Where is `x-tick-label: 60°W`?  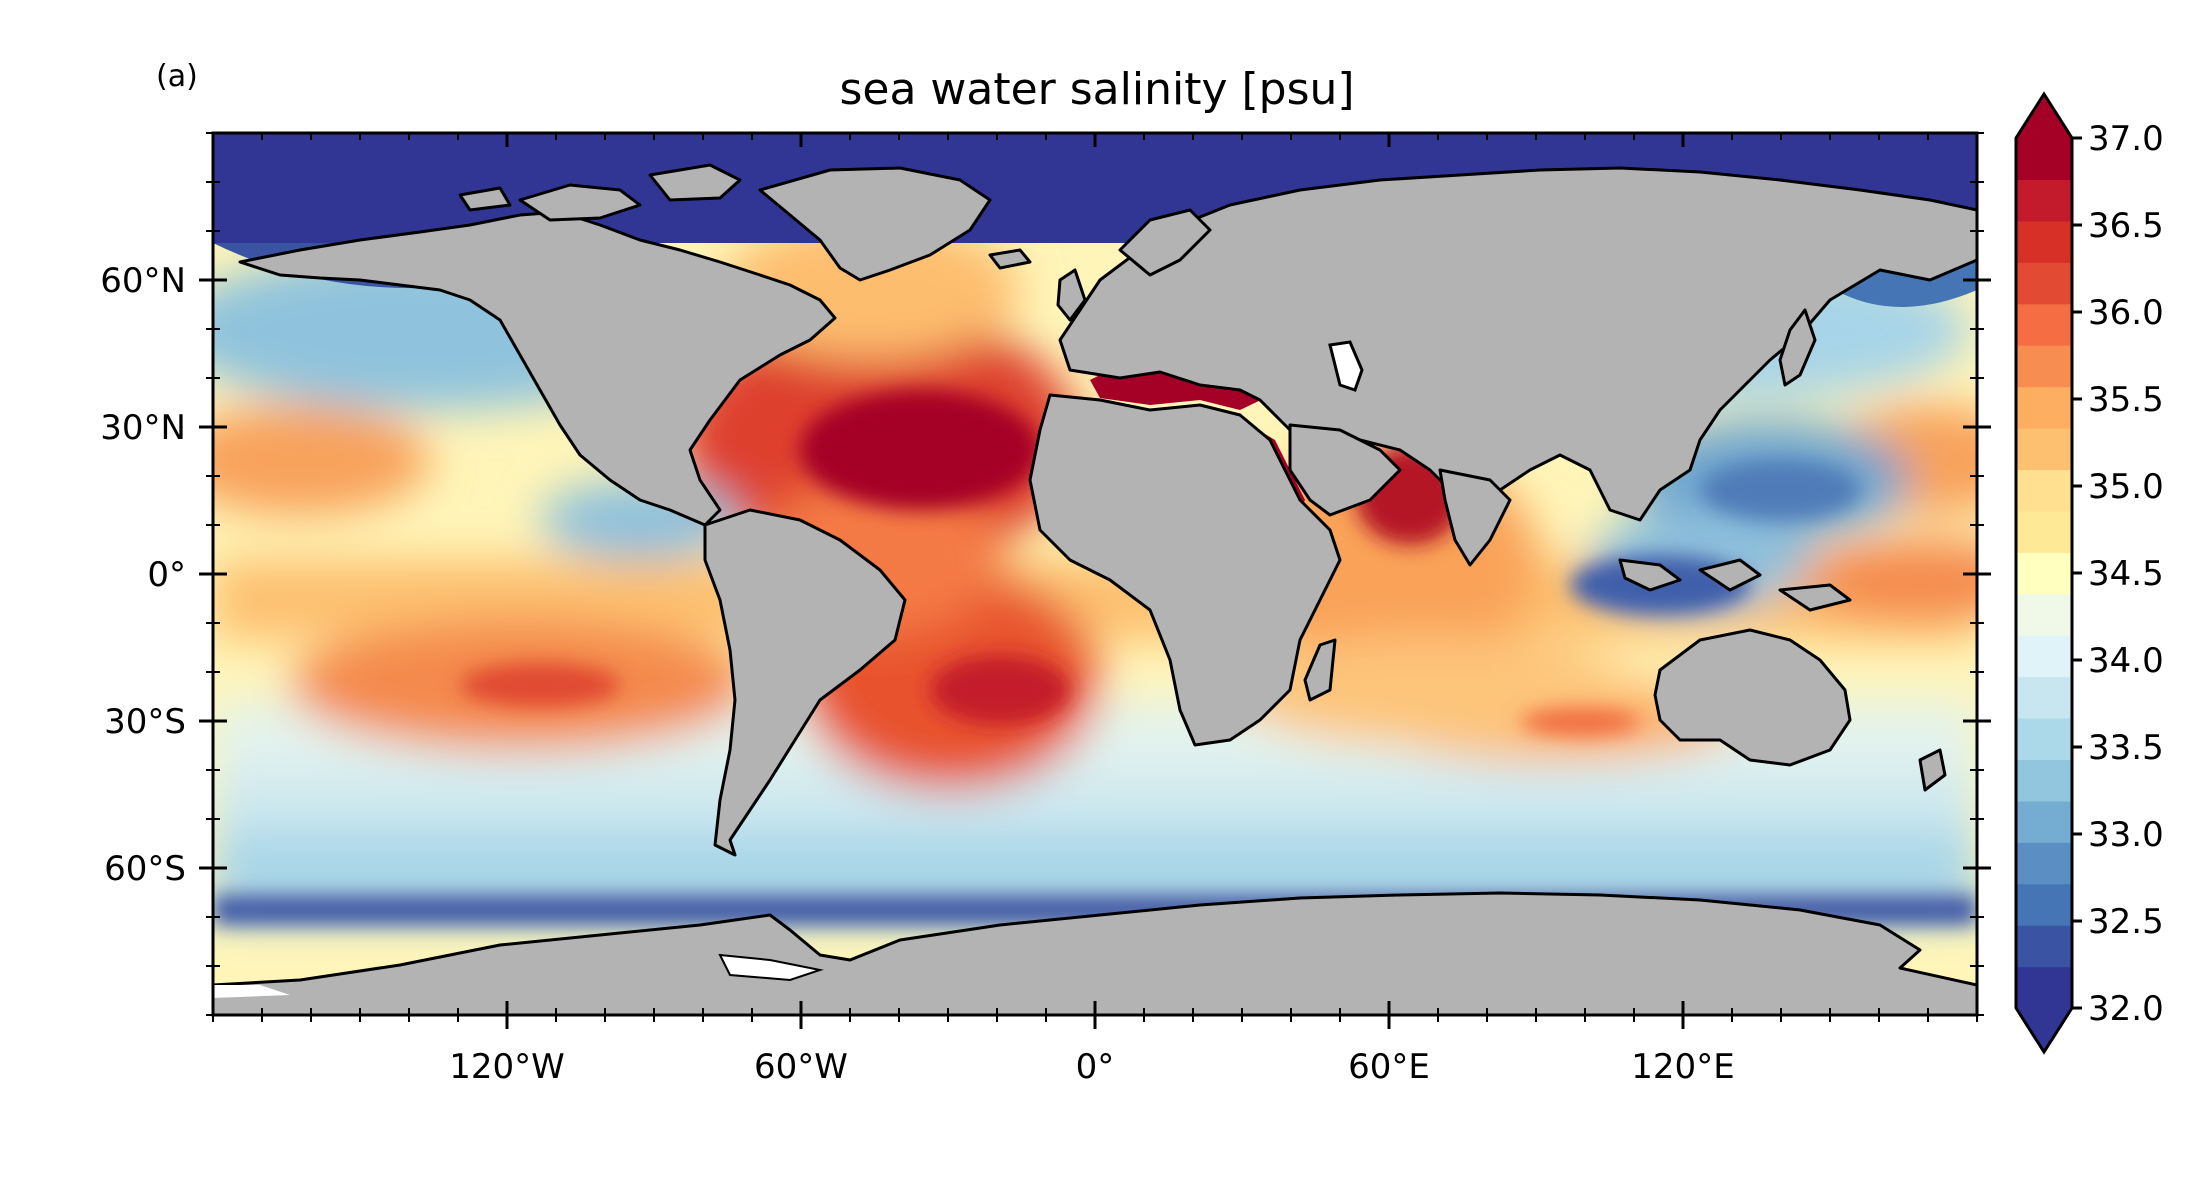
x-tick-label: 60°W is located at coordinates (801, 1067).